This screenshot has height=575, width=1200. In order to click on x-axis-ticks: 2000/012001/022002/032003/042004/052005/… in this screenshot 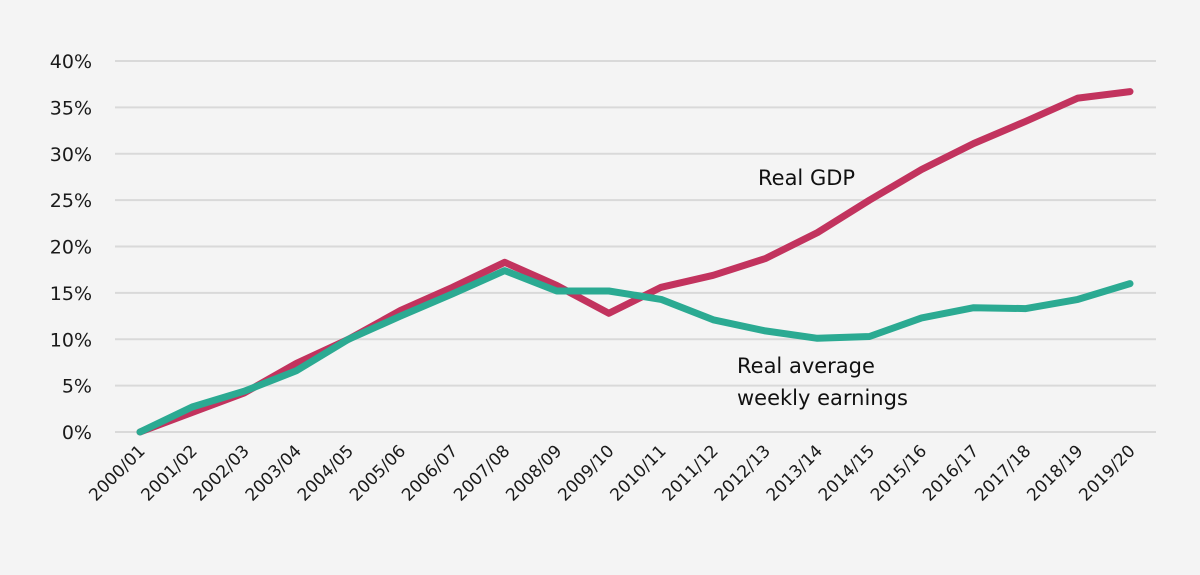, I will do `click(612, 473)`.